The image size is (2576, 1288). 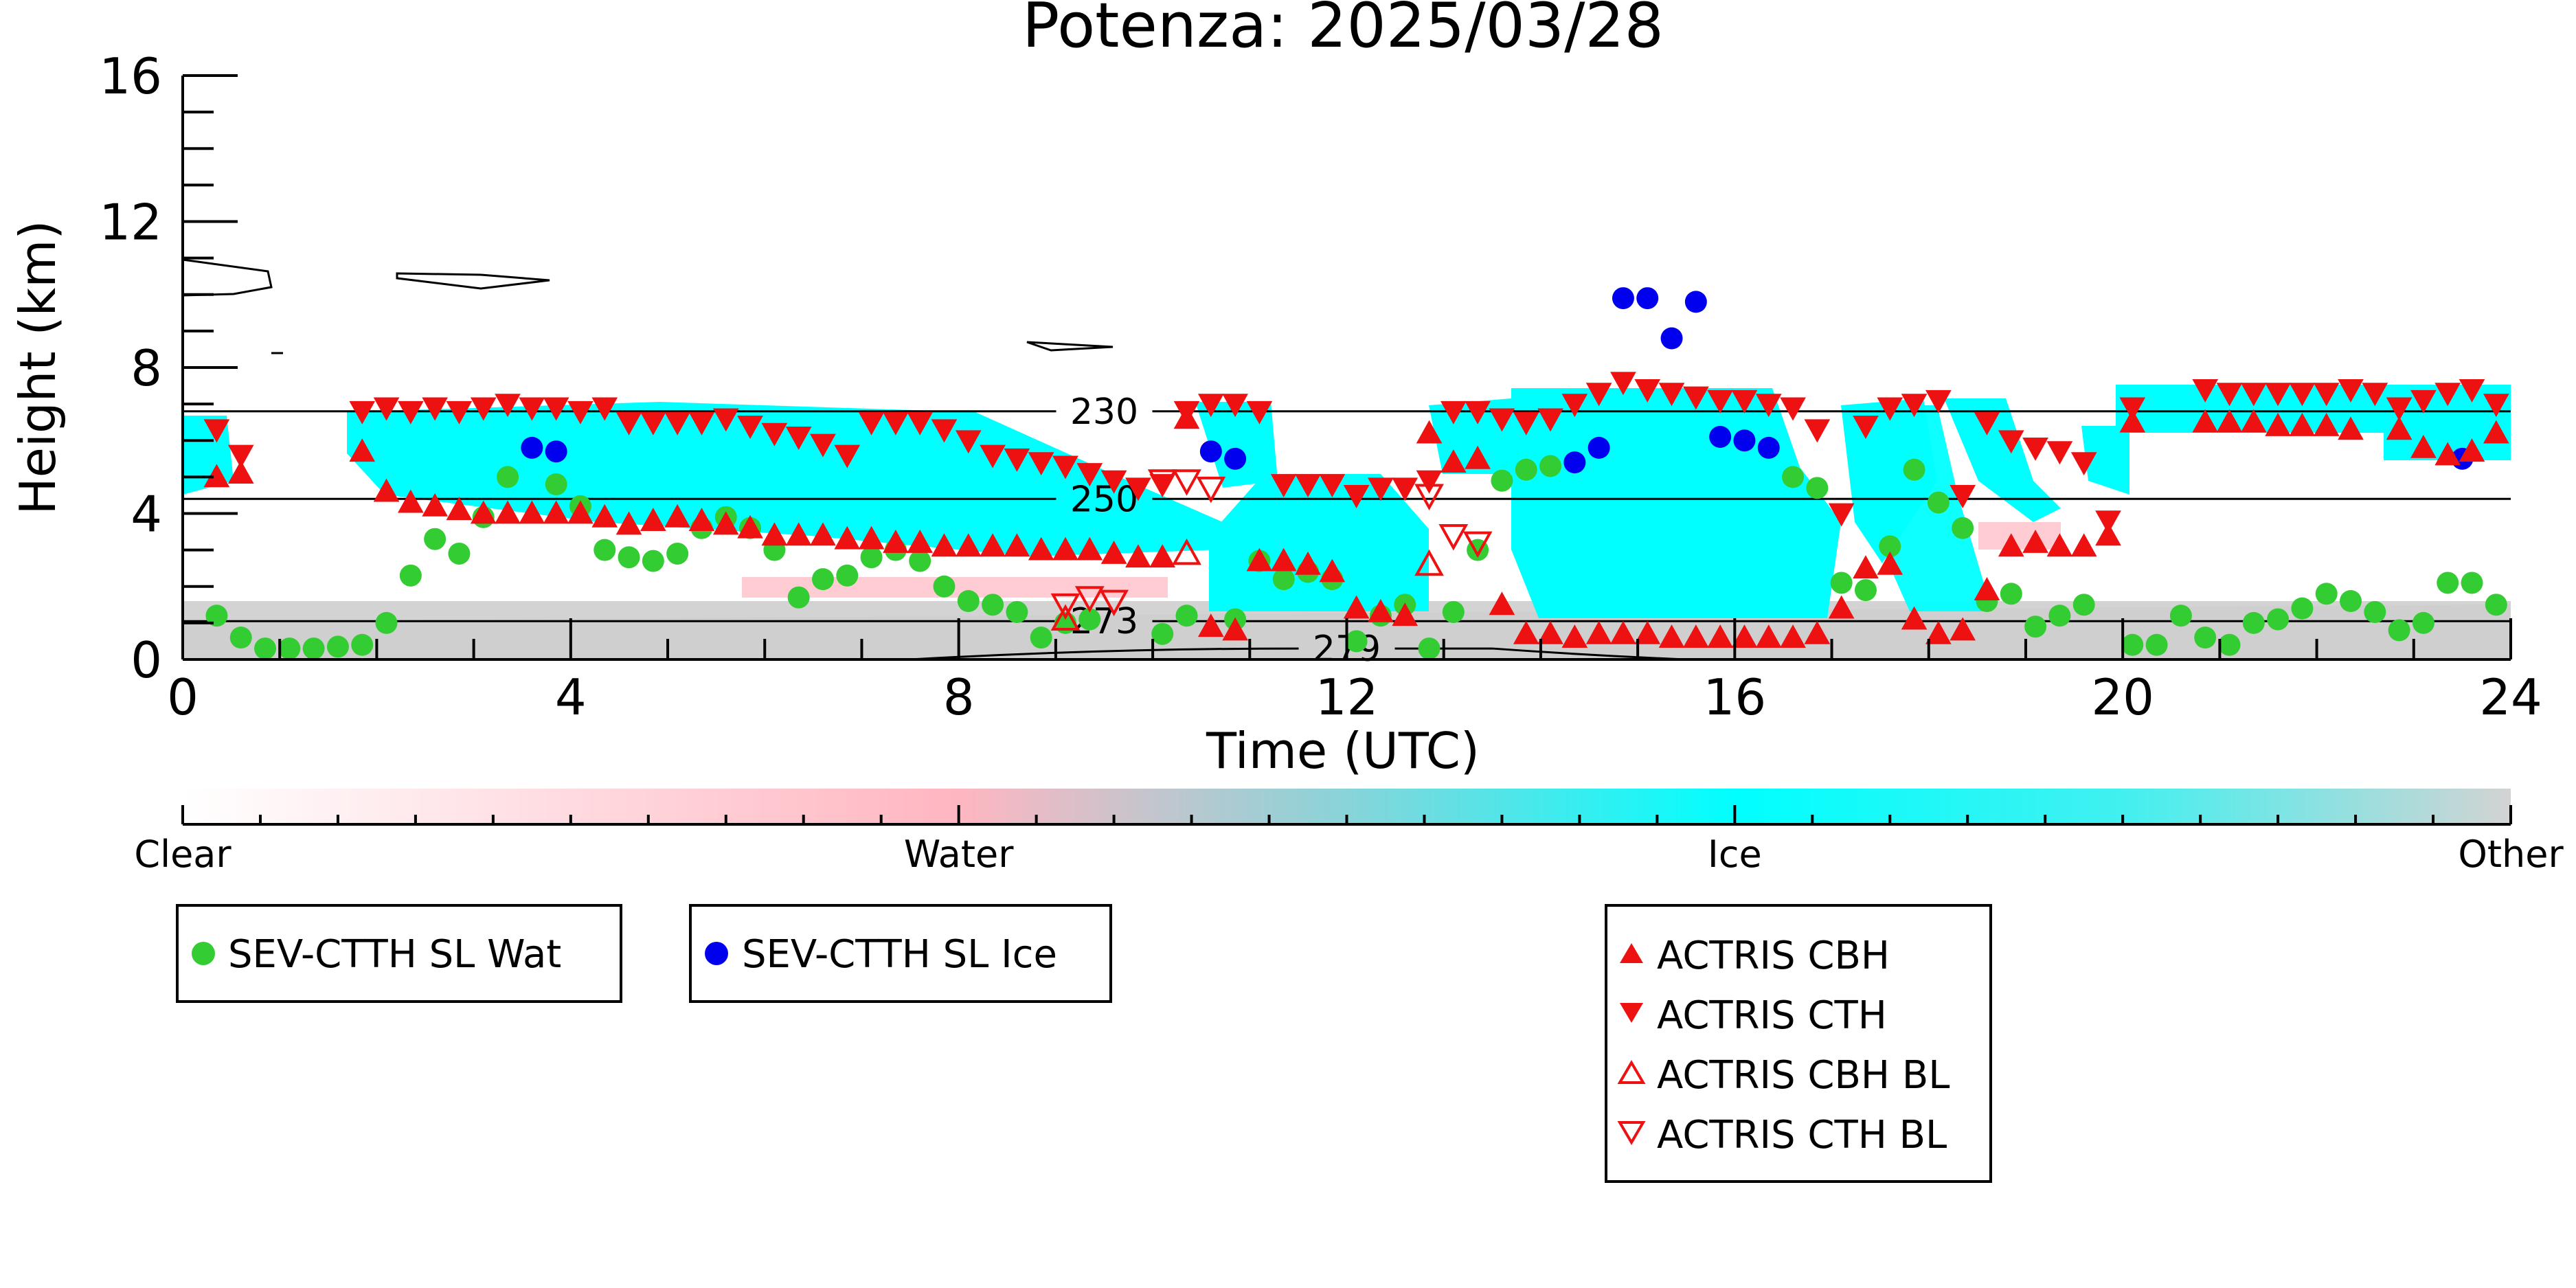 What do you see at coordinates (1070, 346) in the screenshot?
I see `contour-fragment` at bounding box center [1070, 346].